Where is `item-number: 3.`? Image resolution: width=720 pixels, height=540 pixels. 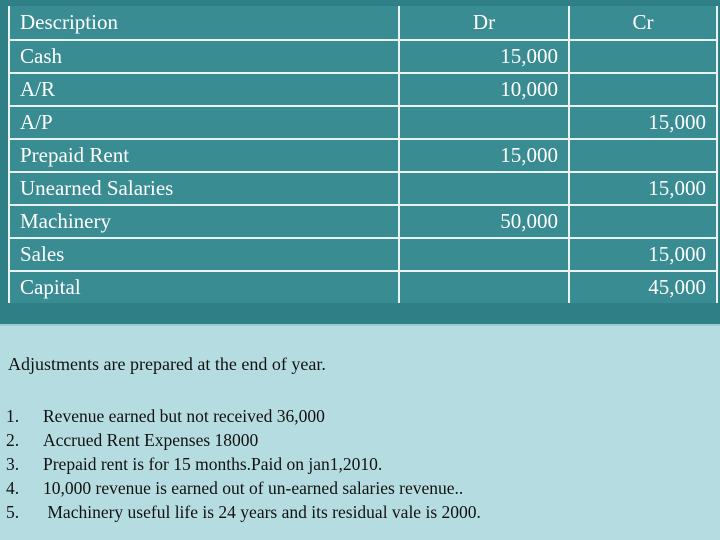
item-number: 3. is located at coordinates (13, 464).